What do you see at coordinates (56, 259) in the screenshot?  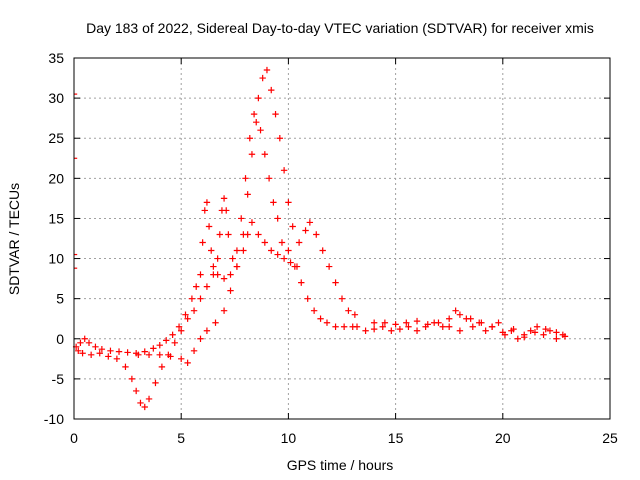 I see `y-tick-label: 10` at bounding box center [56, 259].